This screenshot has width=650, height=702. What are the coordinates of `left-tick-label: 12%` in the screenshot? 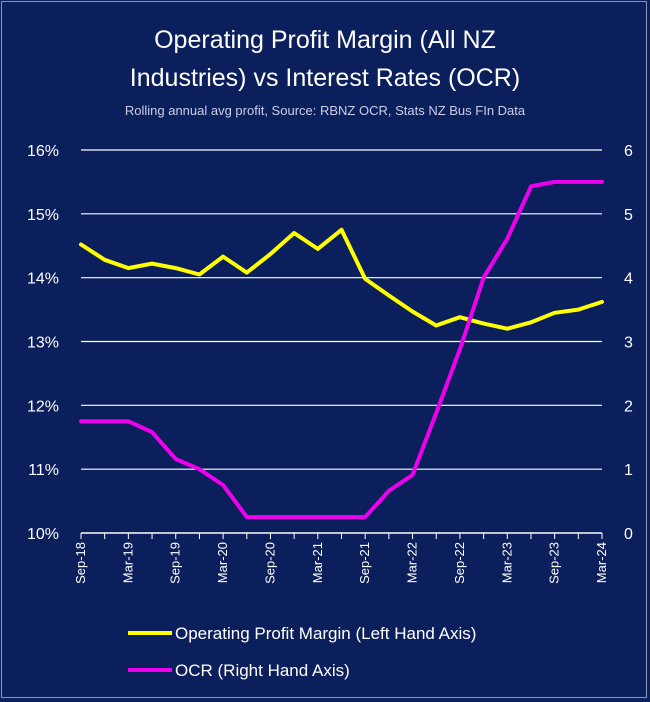 It's located at (43, 406).